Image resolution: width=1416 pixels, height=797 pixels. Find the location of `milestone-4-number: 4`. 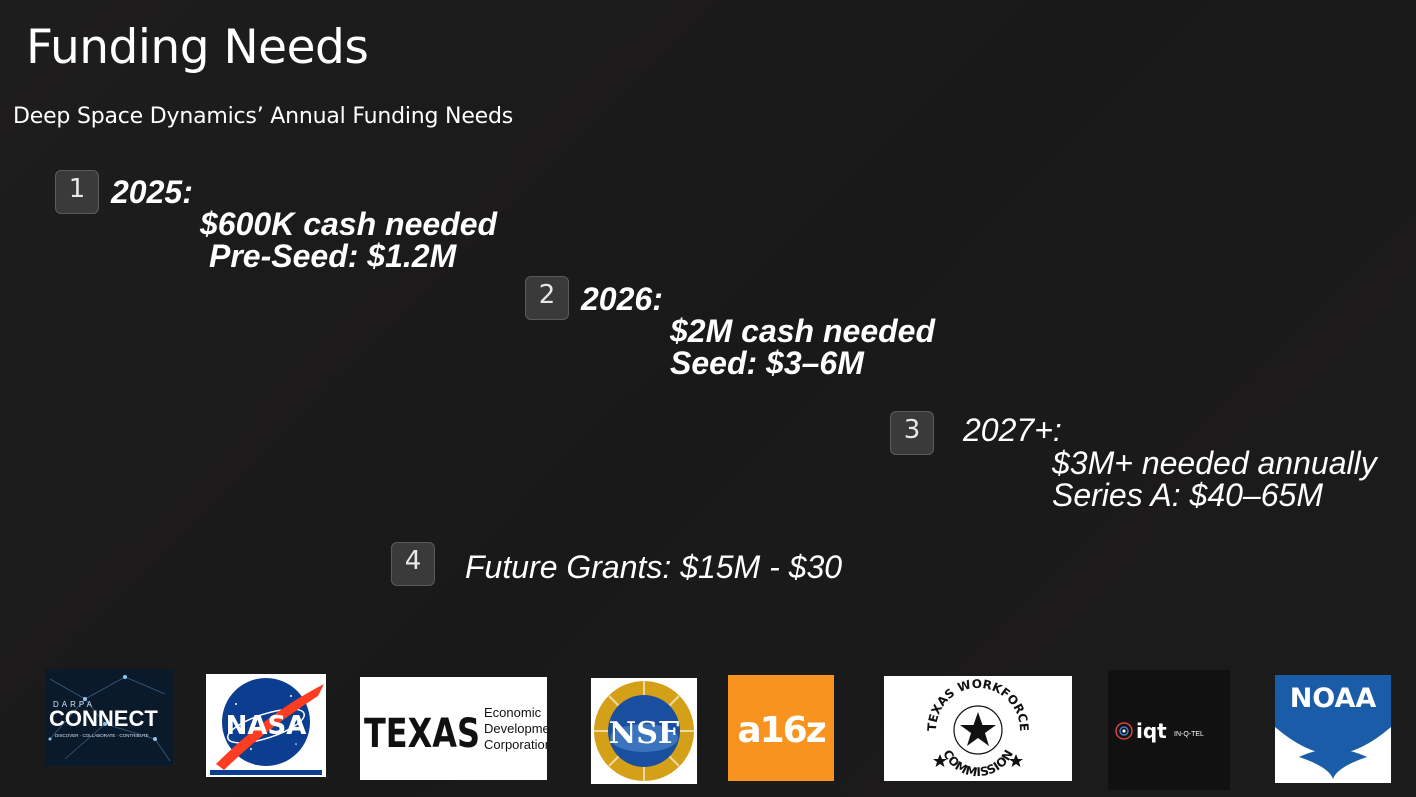

milestone-4-number: 4 is located at coordinates (413, 564).